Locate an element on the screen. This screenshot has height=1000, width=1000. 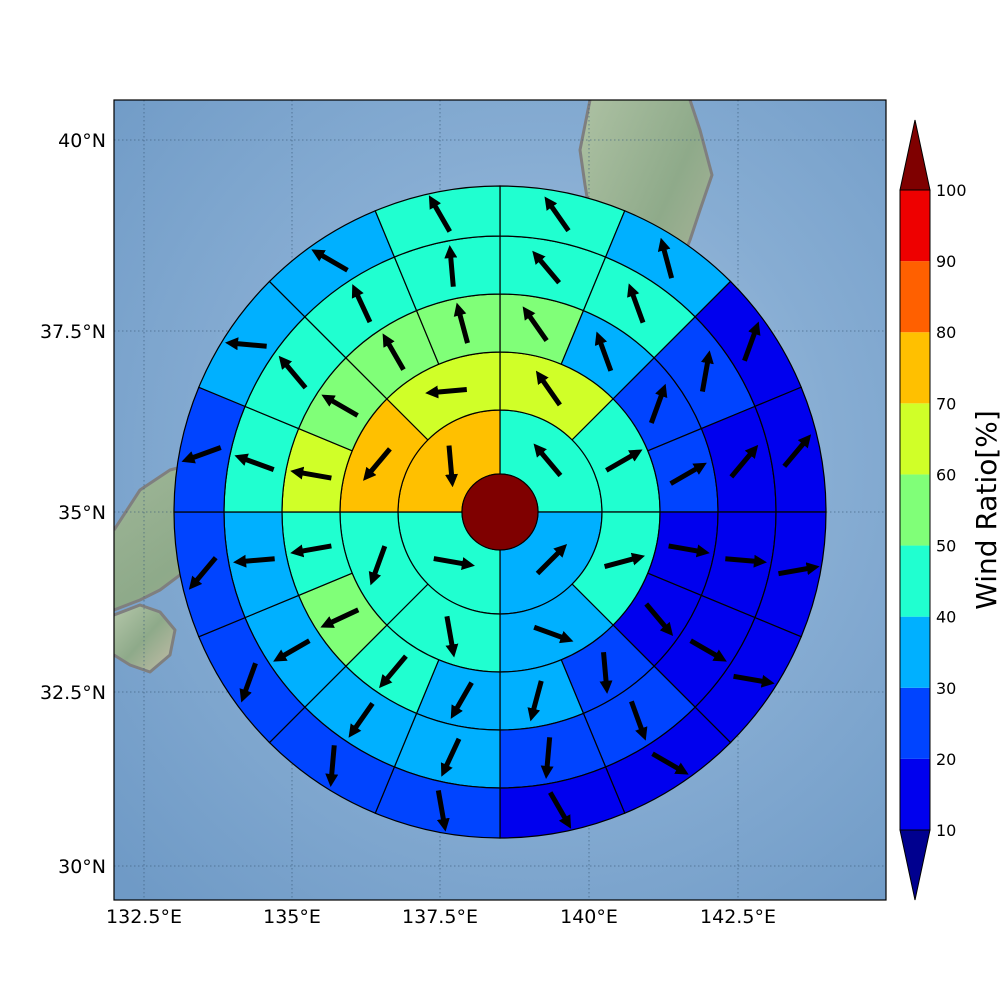
colorbar-tick-label: 100 is located at coordinates (951, 190).